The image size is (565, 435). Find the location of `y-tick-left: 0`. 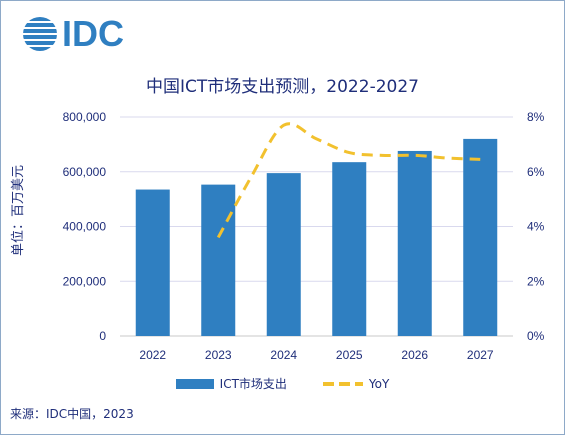

y-tick-left: 0 is located at coordinates (102, 336).